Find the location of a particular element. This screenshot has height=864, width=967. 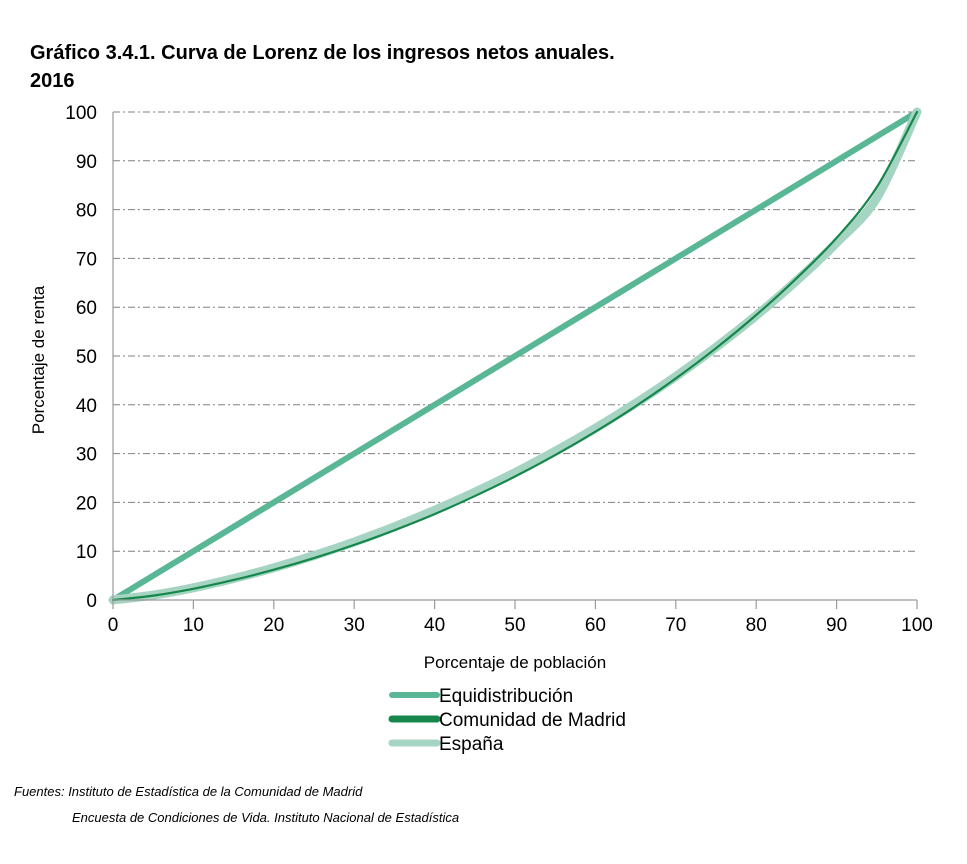

x-tick-label-20: 20 is located at coordinates (273, 625).